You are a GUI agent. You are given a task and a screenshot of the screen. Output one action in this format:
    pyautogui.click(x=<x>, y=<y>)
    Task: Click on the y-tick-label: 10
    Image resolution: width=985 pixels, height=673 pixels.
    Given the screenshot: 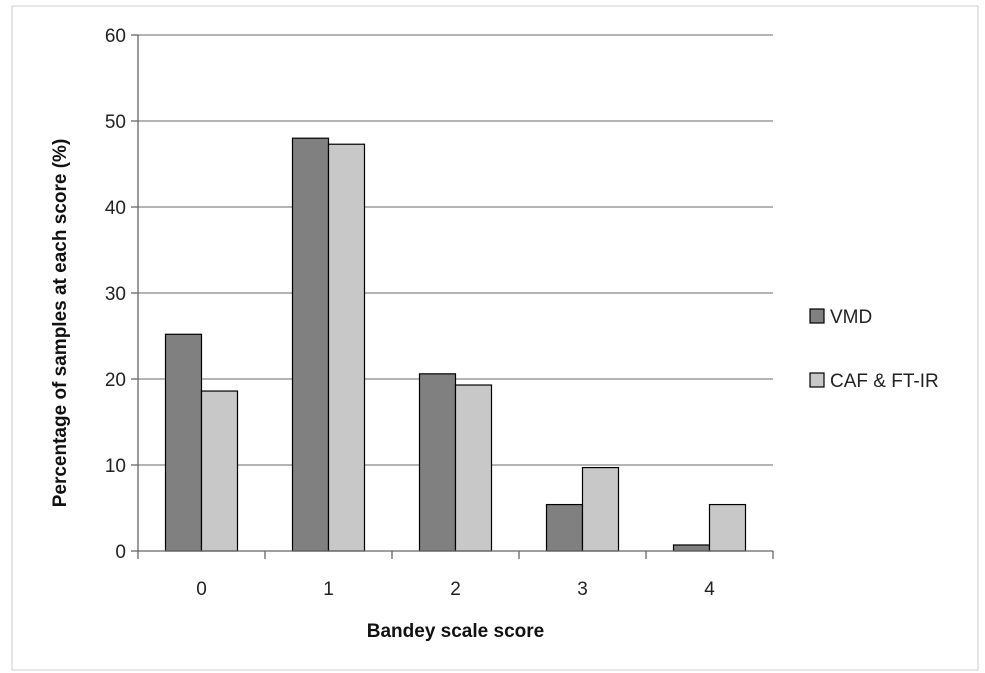 What is the action you would take?
    pyautogui.click(x=115, y=466)
    